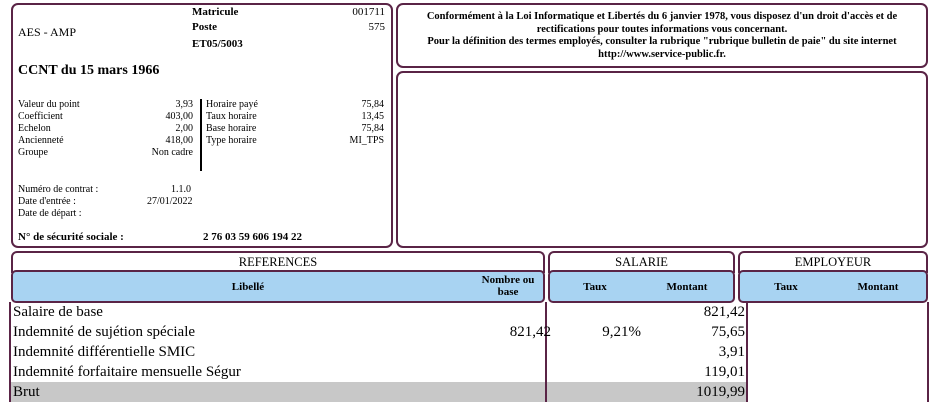  What do you see at coordinates (41, 140) in the screenshot?
I see `anciennete-label: Ancienneté` at bounding box center [41, 140].